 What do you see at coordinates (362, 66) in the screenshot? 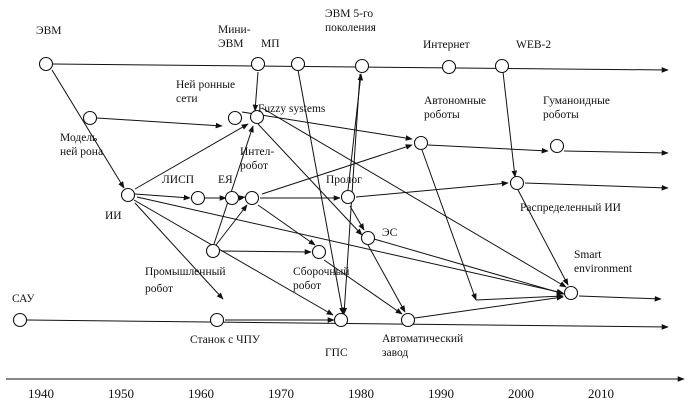
I see `node-evm5` at bounding box center [362, 66].